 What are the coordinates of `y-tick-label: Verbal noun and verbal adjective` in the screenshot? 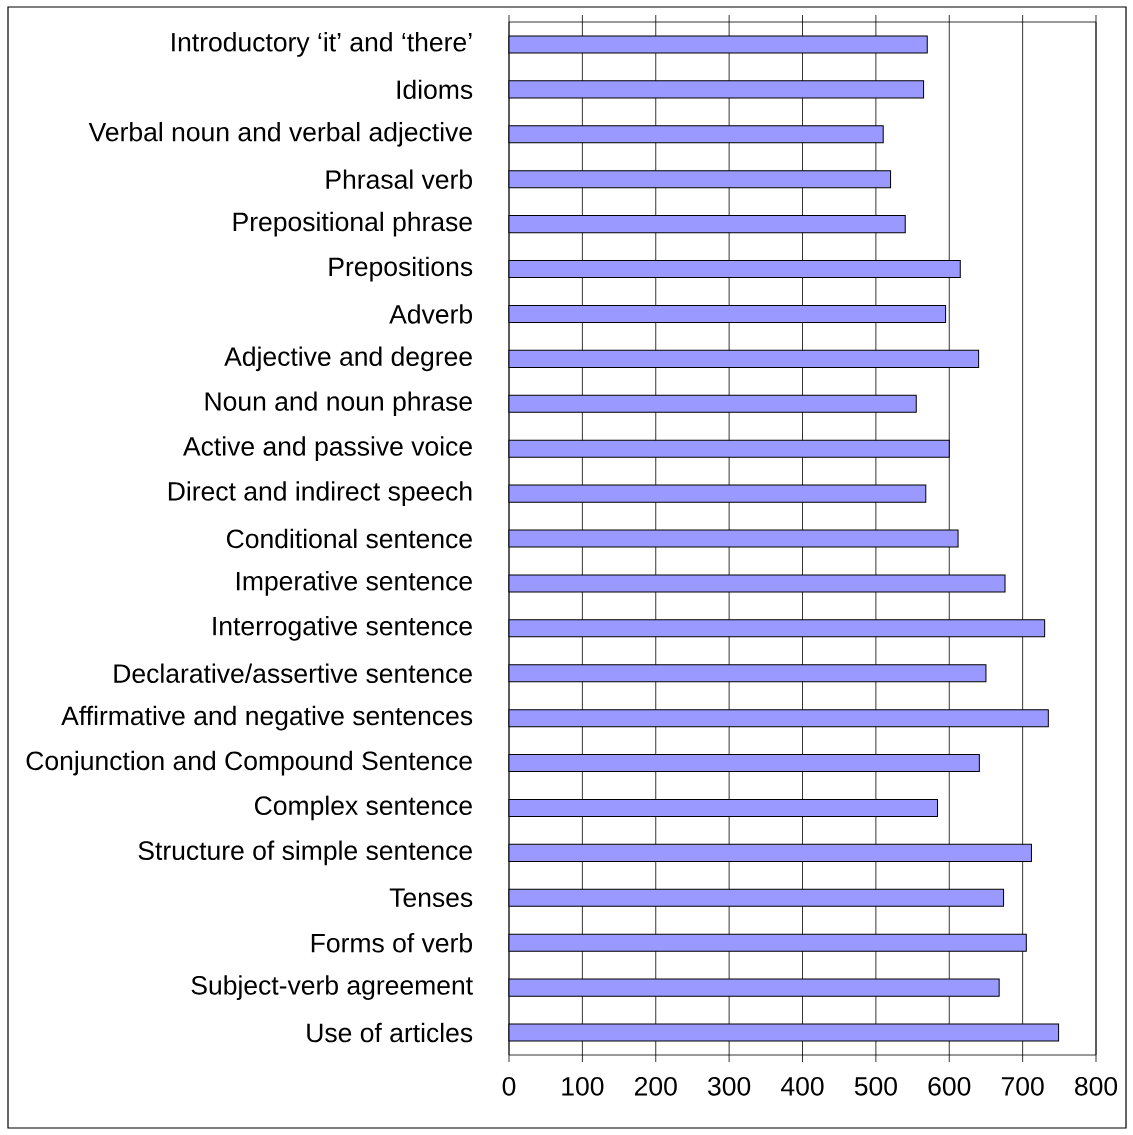 It's located at (280, 134).